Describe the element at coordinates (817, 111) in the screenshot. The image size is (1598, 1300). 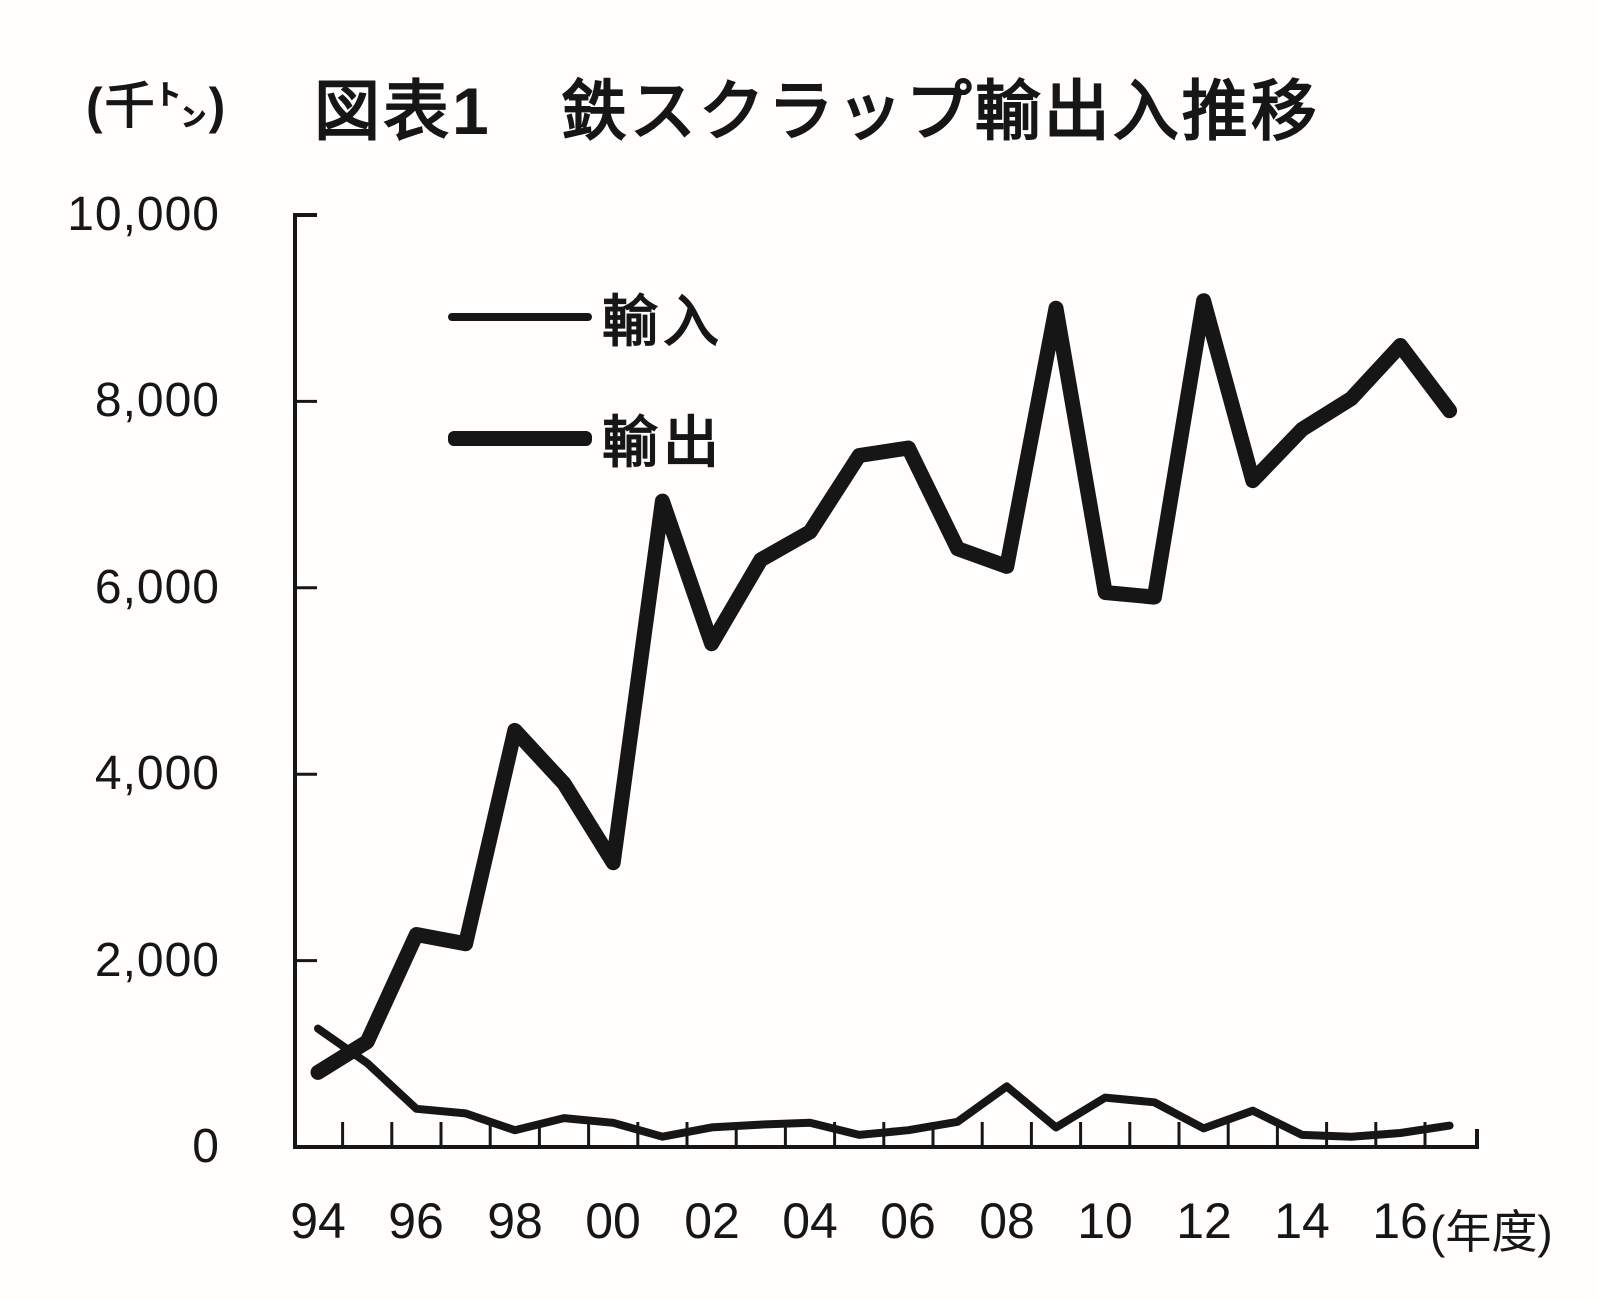
I see `chart-title: 図表1 鉄スクラップ輸出入推移` at that location.